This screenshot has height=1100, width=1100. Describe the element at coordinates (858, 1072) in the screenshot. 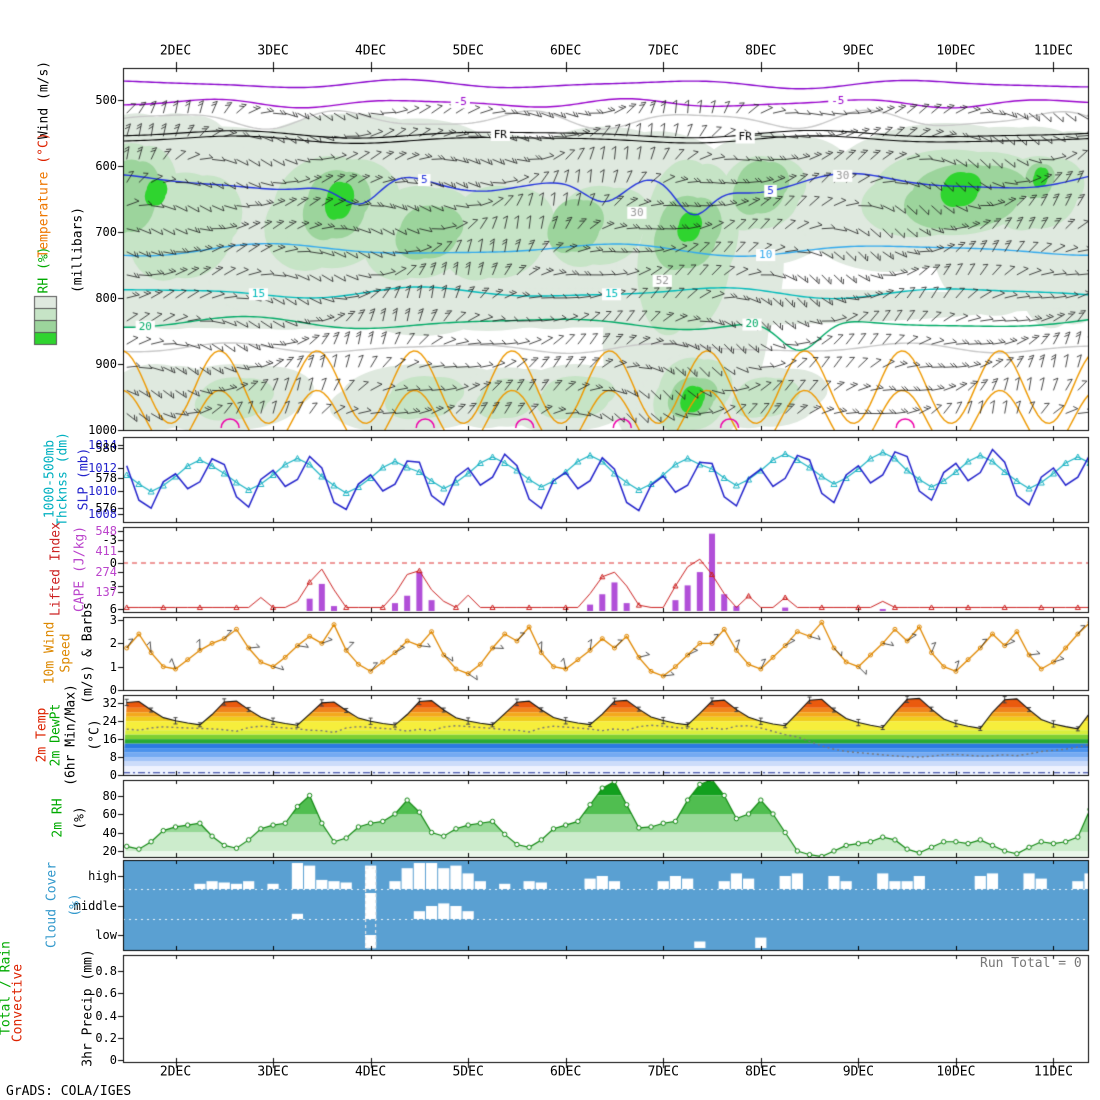

I see `date-label-bottom: 9DEC` at that location.